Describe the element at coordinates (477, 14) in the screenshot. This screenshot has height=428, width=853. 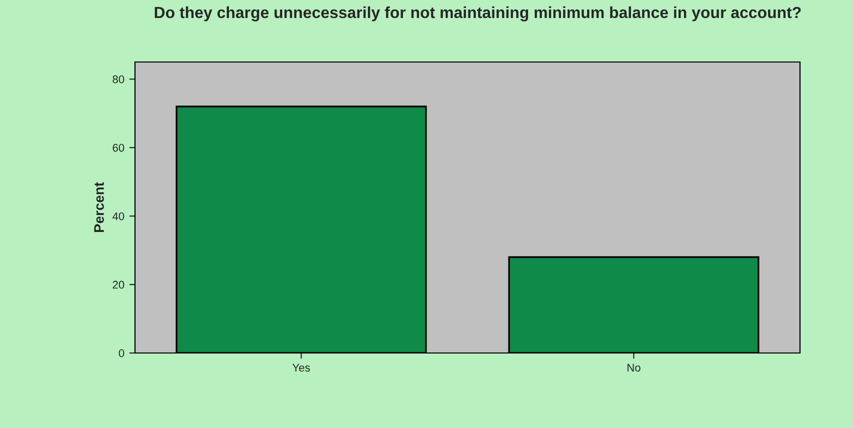
I see `chart-title: Do they charge unnecessarily for not maintaining minimum balance in your account?` at that location.